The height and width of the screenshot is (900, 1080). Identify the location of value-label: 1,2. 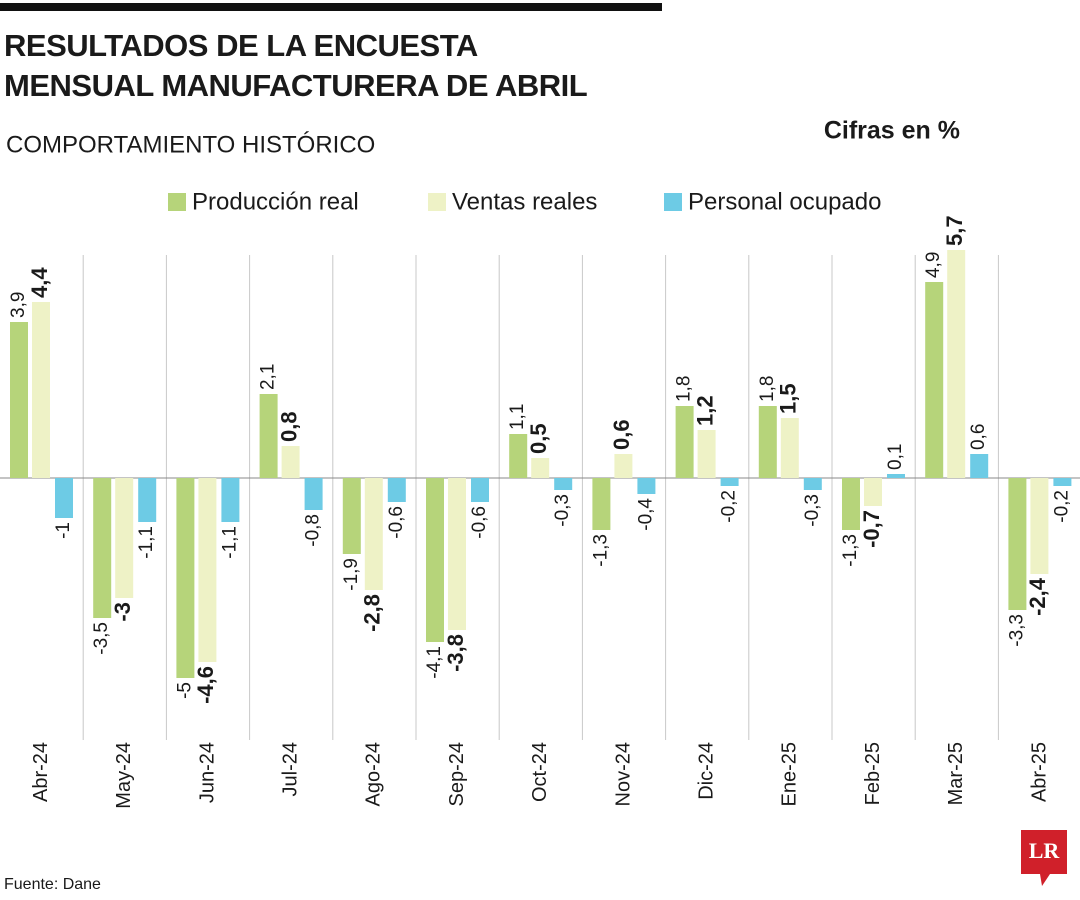
(704, 410).